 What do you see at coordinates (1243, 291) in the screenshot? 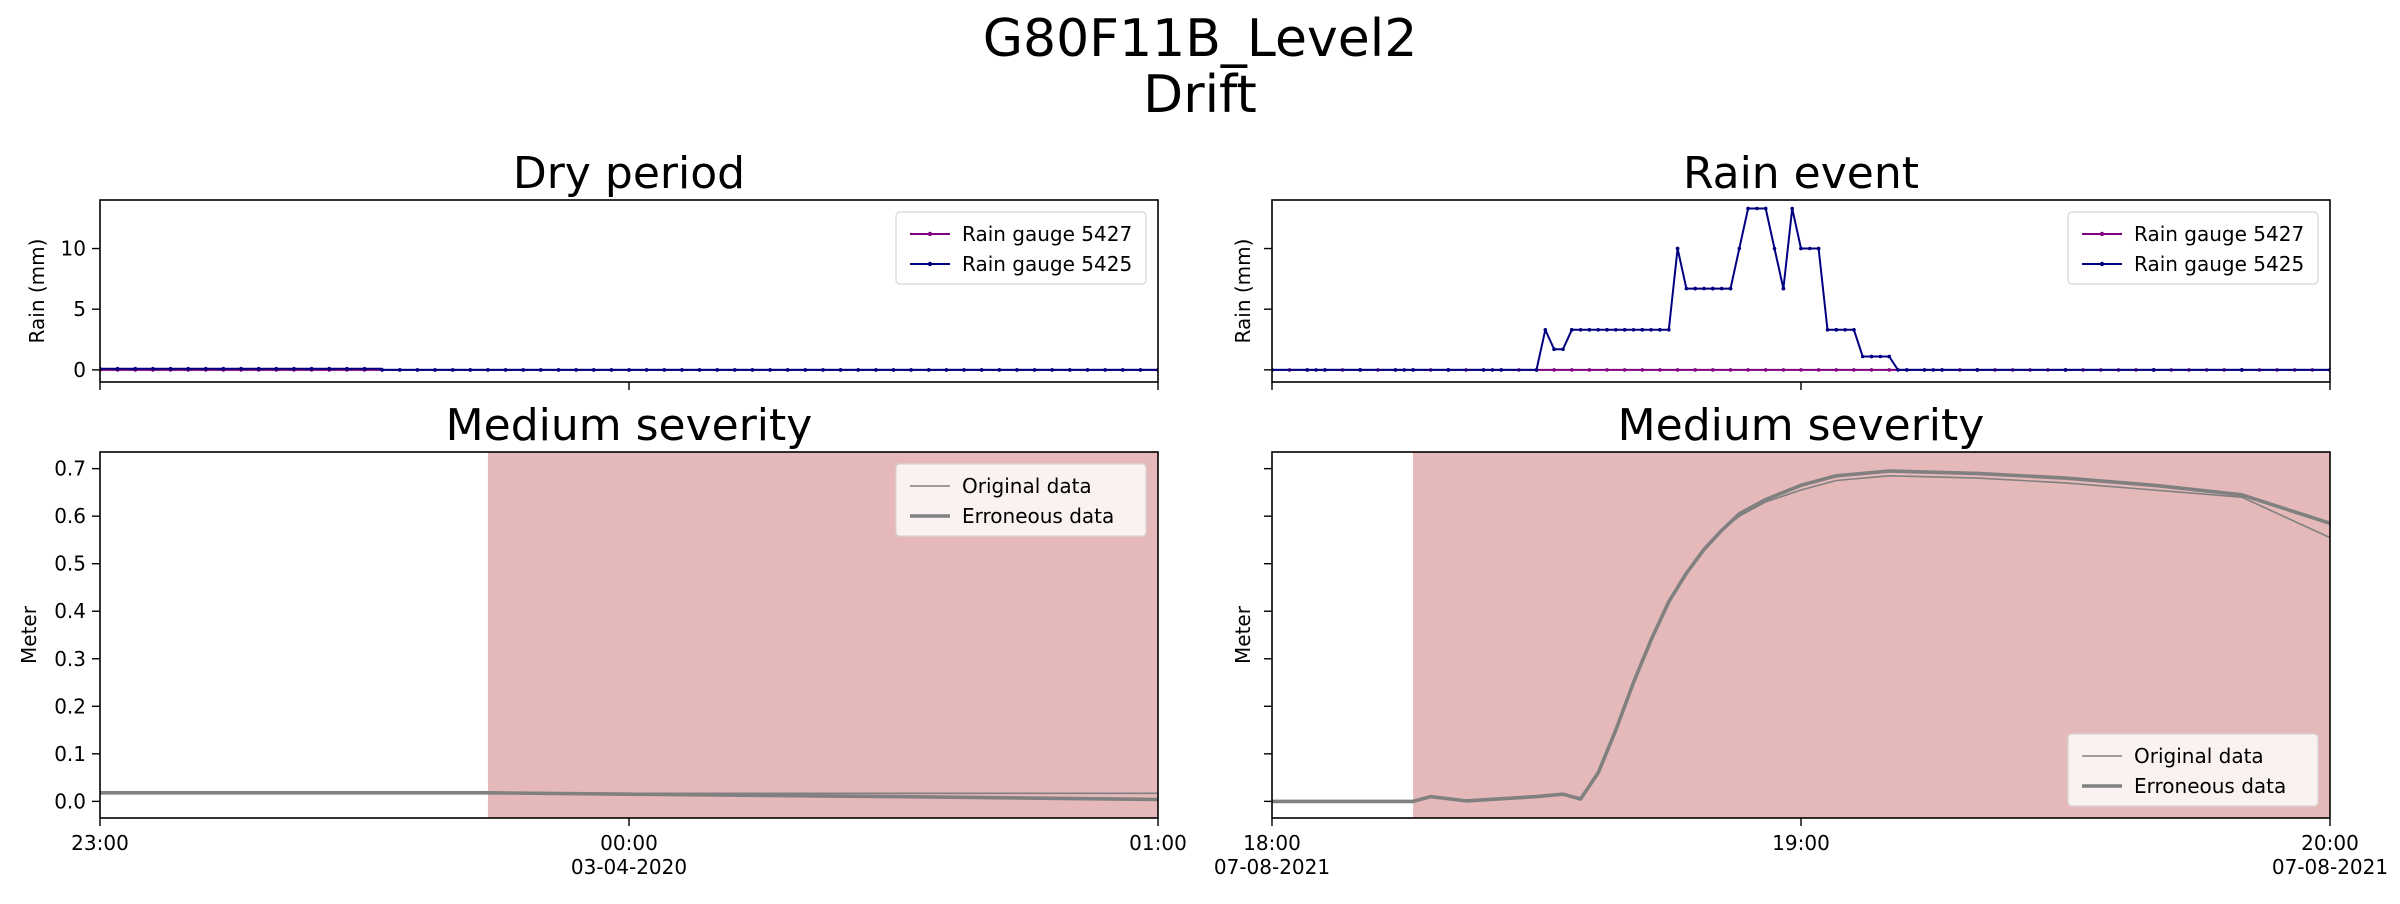
I see `y-axis-label: Rain (mm)` at bounding box center [1243, 291].